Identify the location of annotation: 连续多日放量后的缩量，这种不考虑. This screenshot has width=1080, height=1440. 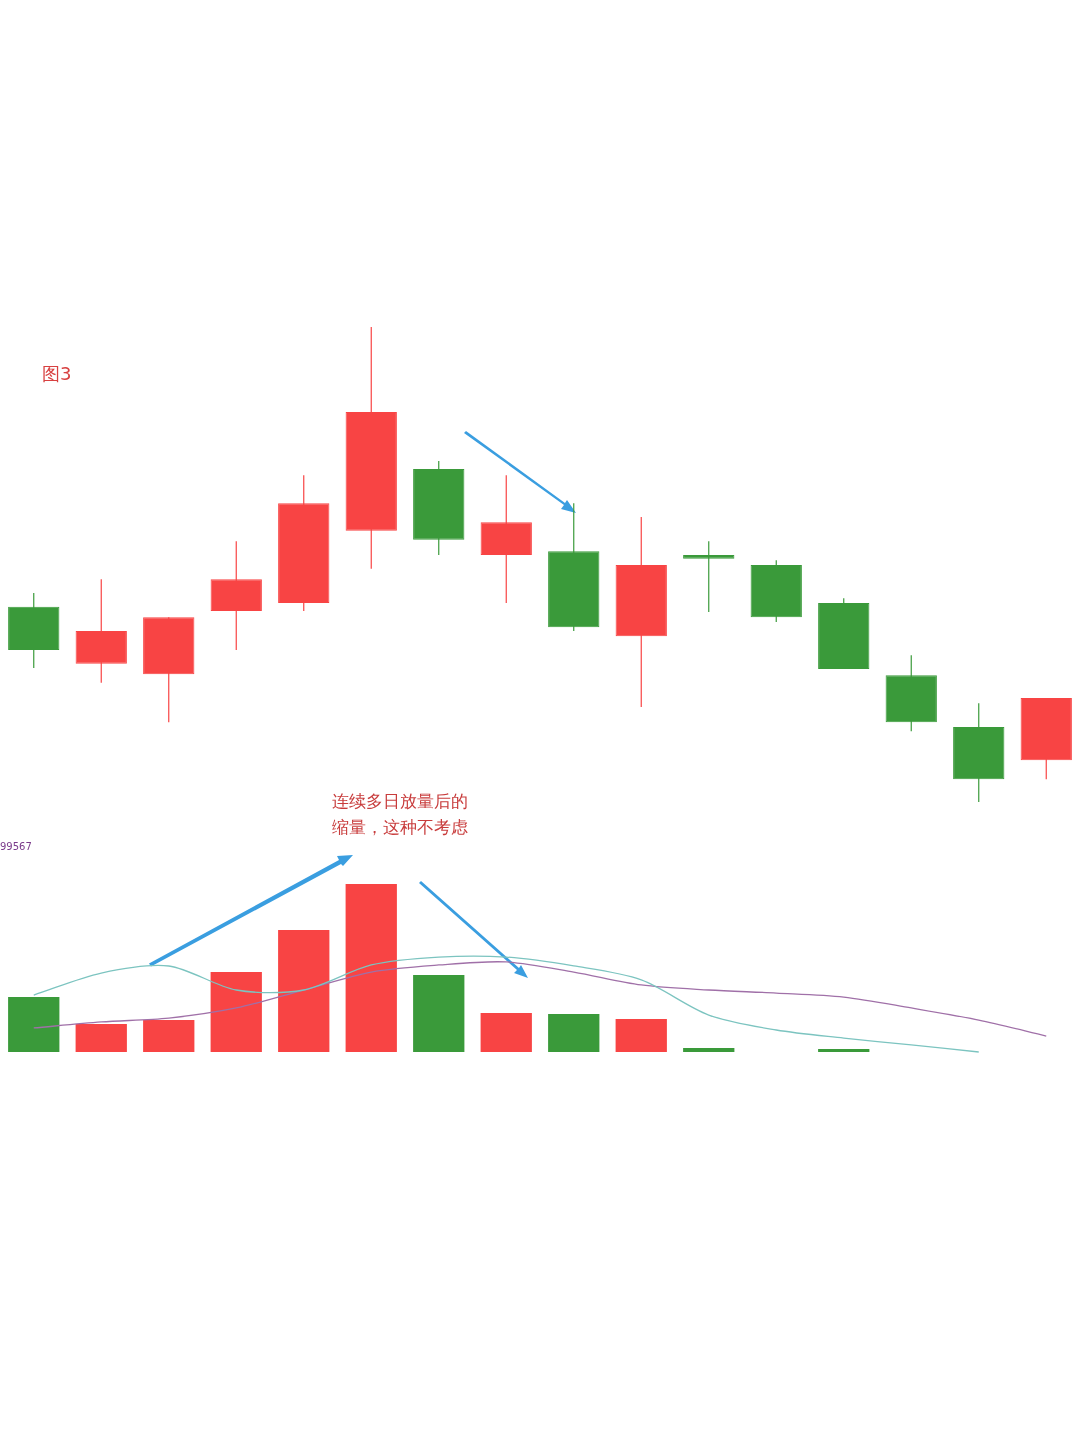
(400, 814).